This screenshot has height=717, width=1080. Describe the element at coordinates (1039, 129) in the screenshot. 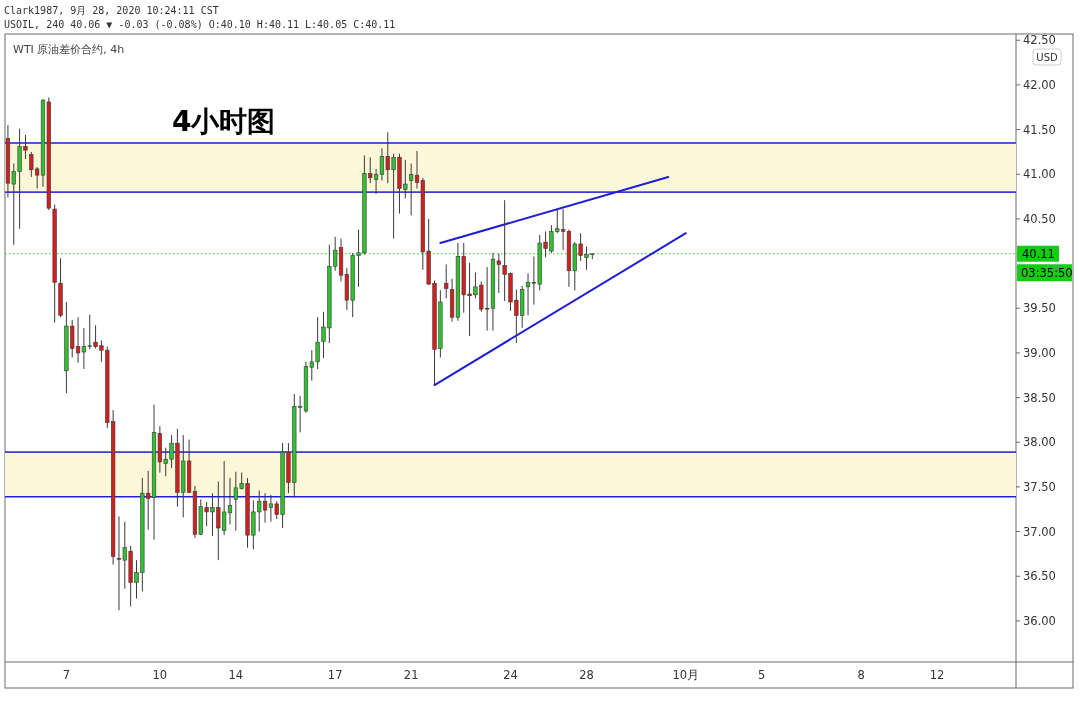

I see `y-tick-label: 41.50` at that location.